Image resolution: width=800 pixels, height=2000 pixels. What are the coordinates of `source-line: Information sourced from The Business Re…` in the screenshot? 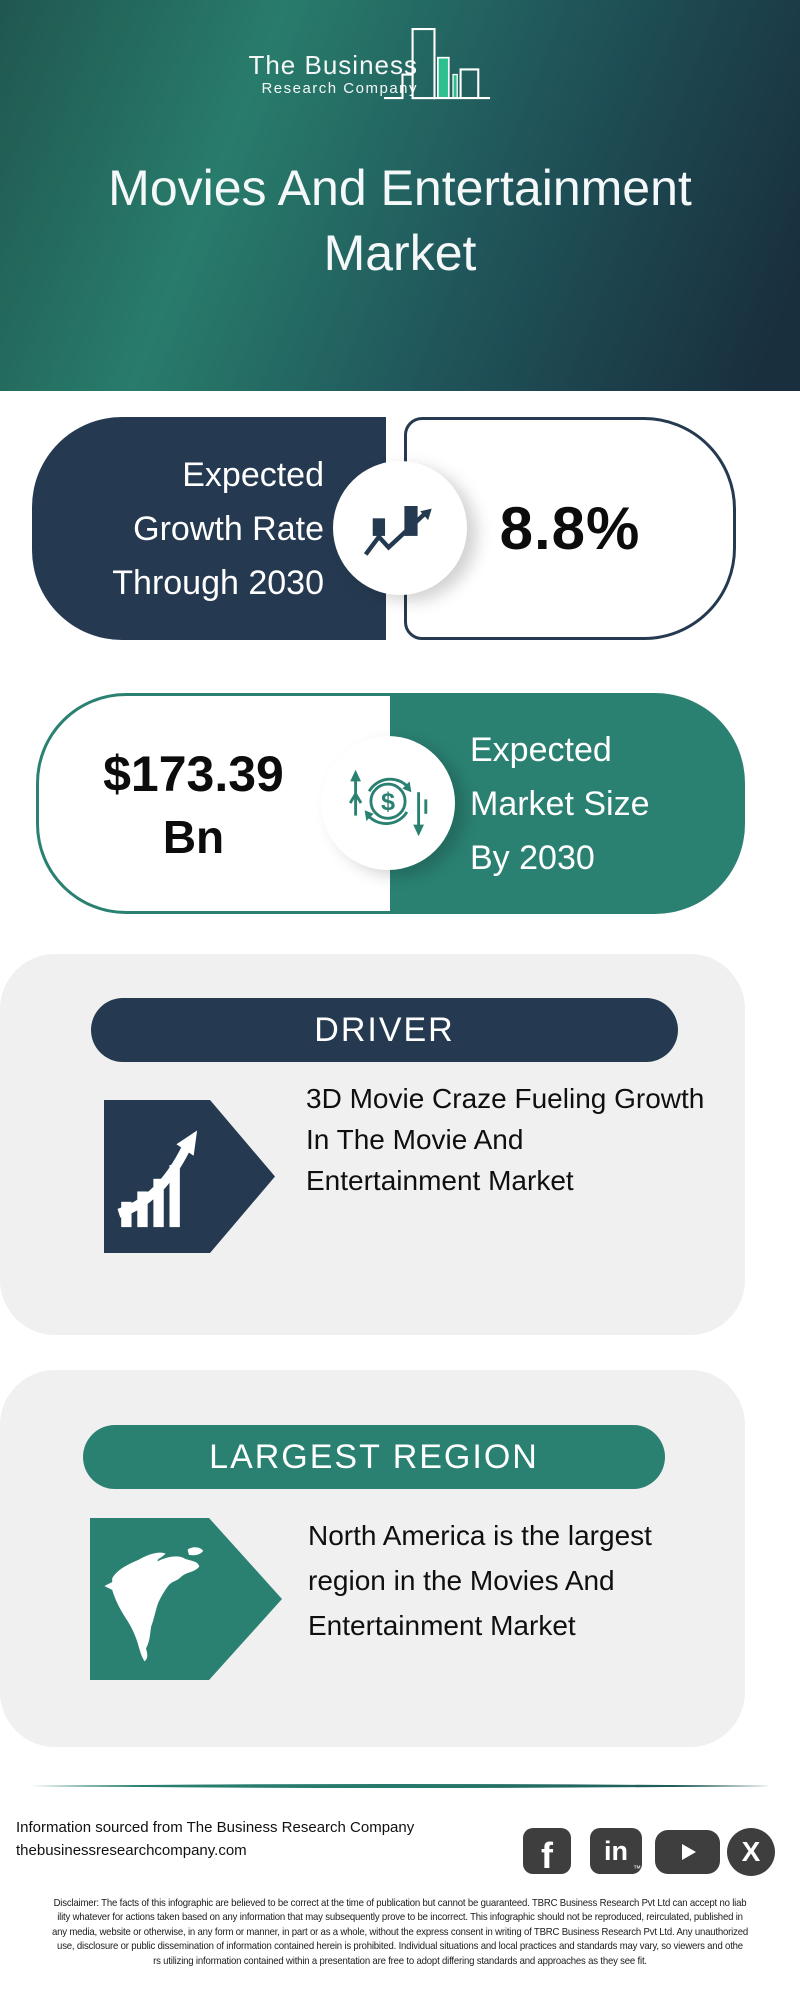 It's located at (215, 1827).